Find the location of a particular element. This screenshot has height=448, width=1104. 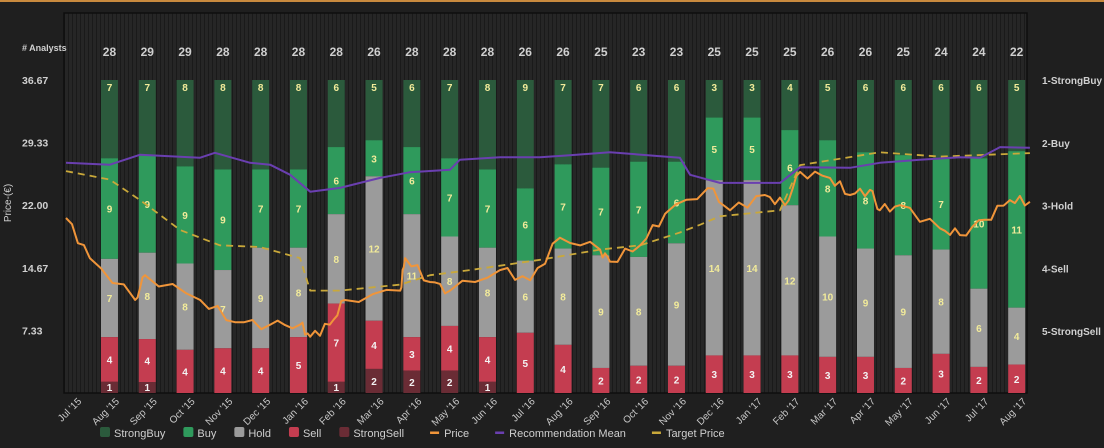

x-axis-tick-label: Oct '15 is located at coordinates (183, 411).